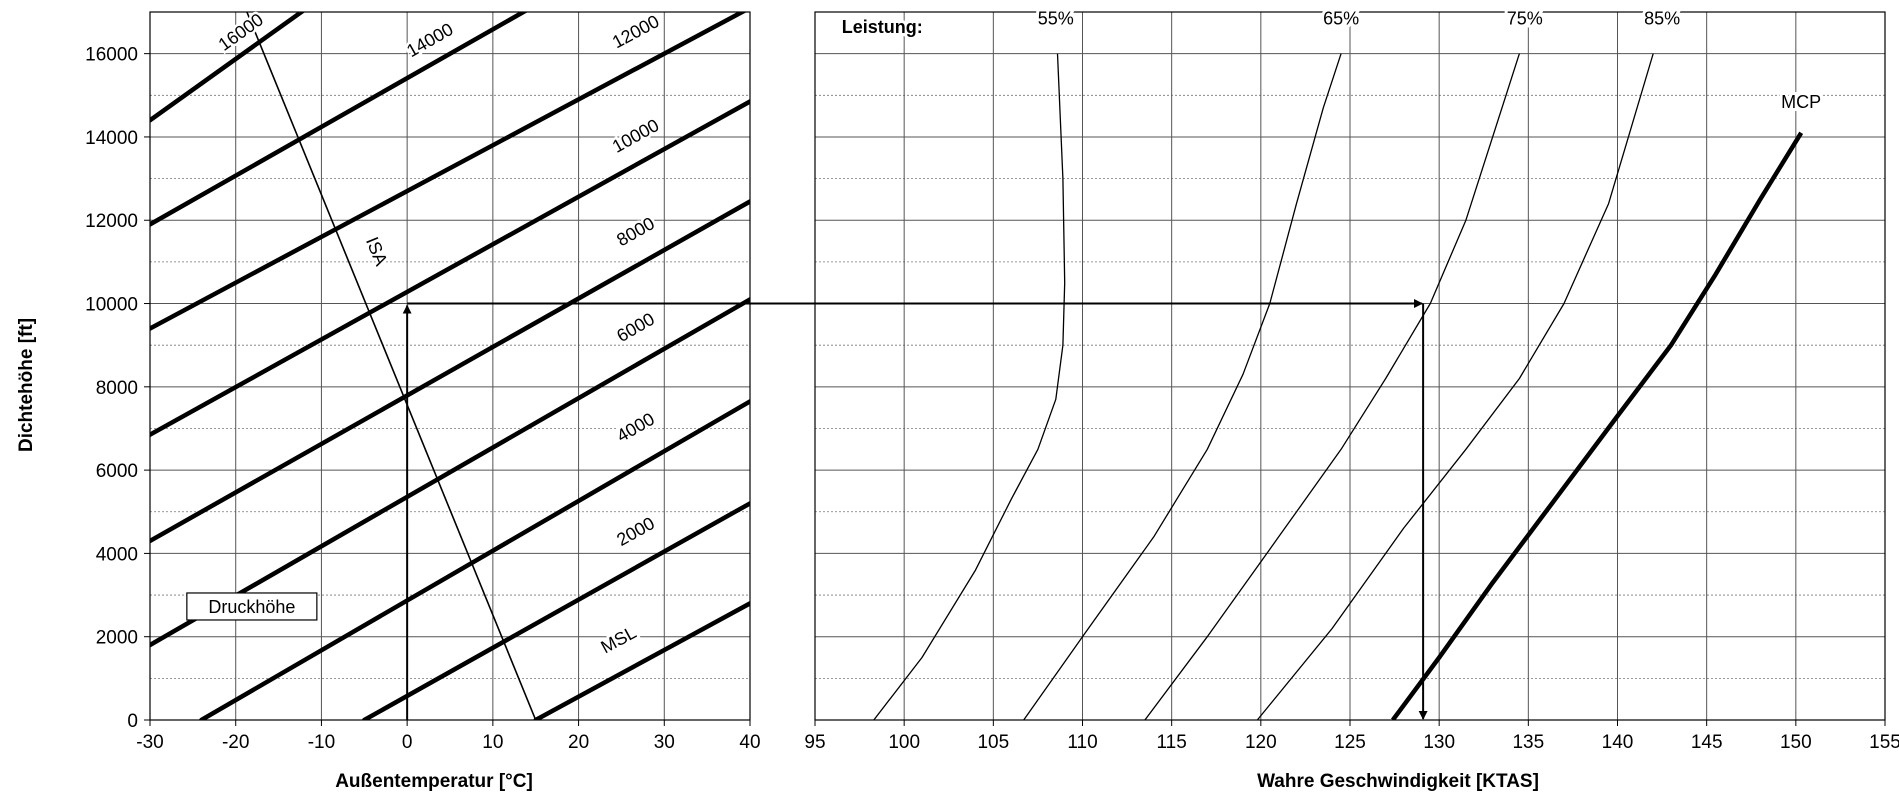 The width and height of the screenshot is (1899, 795). Describe the element at coordinates (111, 221) in the screenshot. I see `y-tick-label: 12000` at that location.